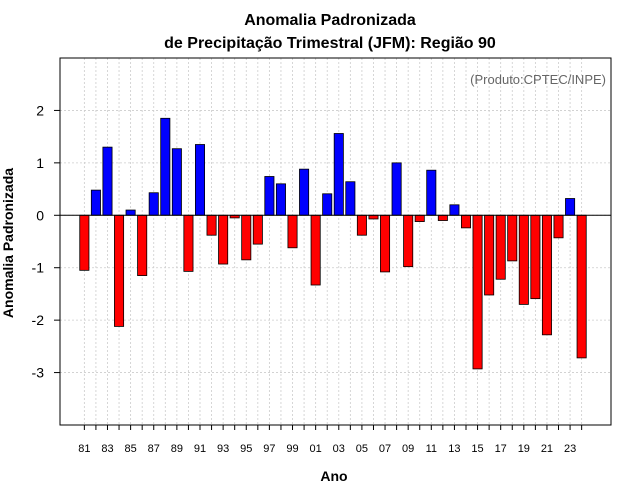  I want to click on y-axis: 2 1 0 -1 -2 -3, so click(46, 241).